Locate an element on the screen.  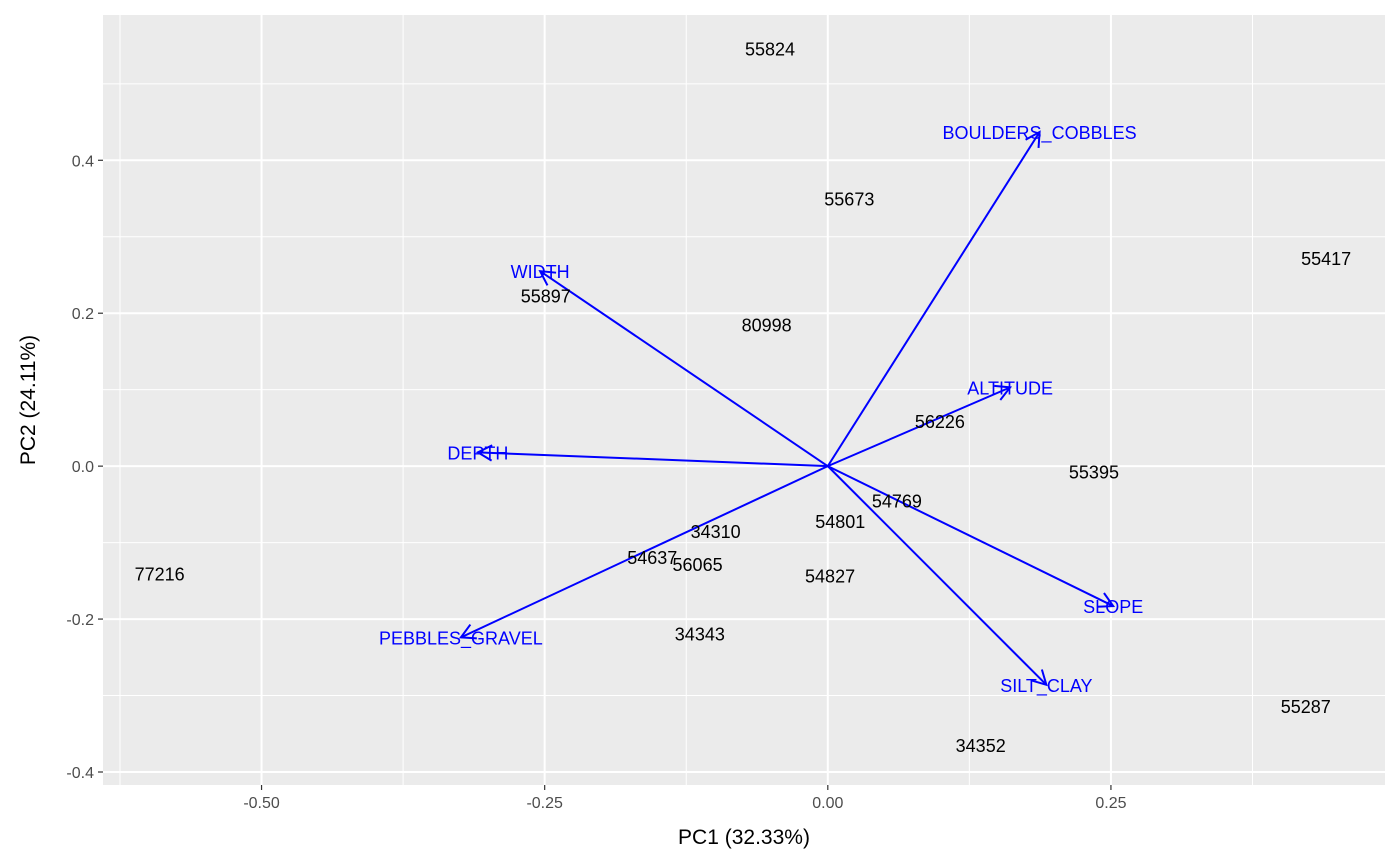
point-label: 34310 is located at coordinates (716, 532).